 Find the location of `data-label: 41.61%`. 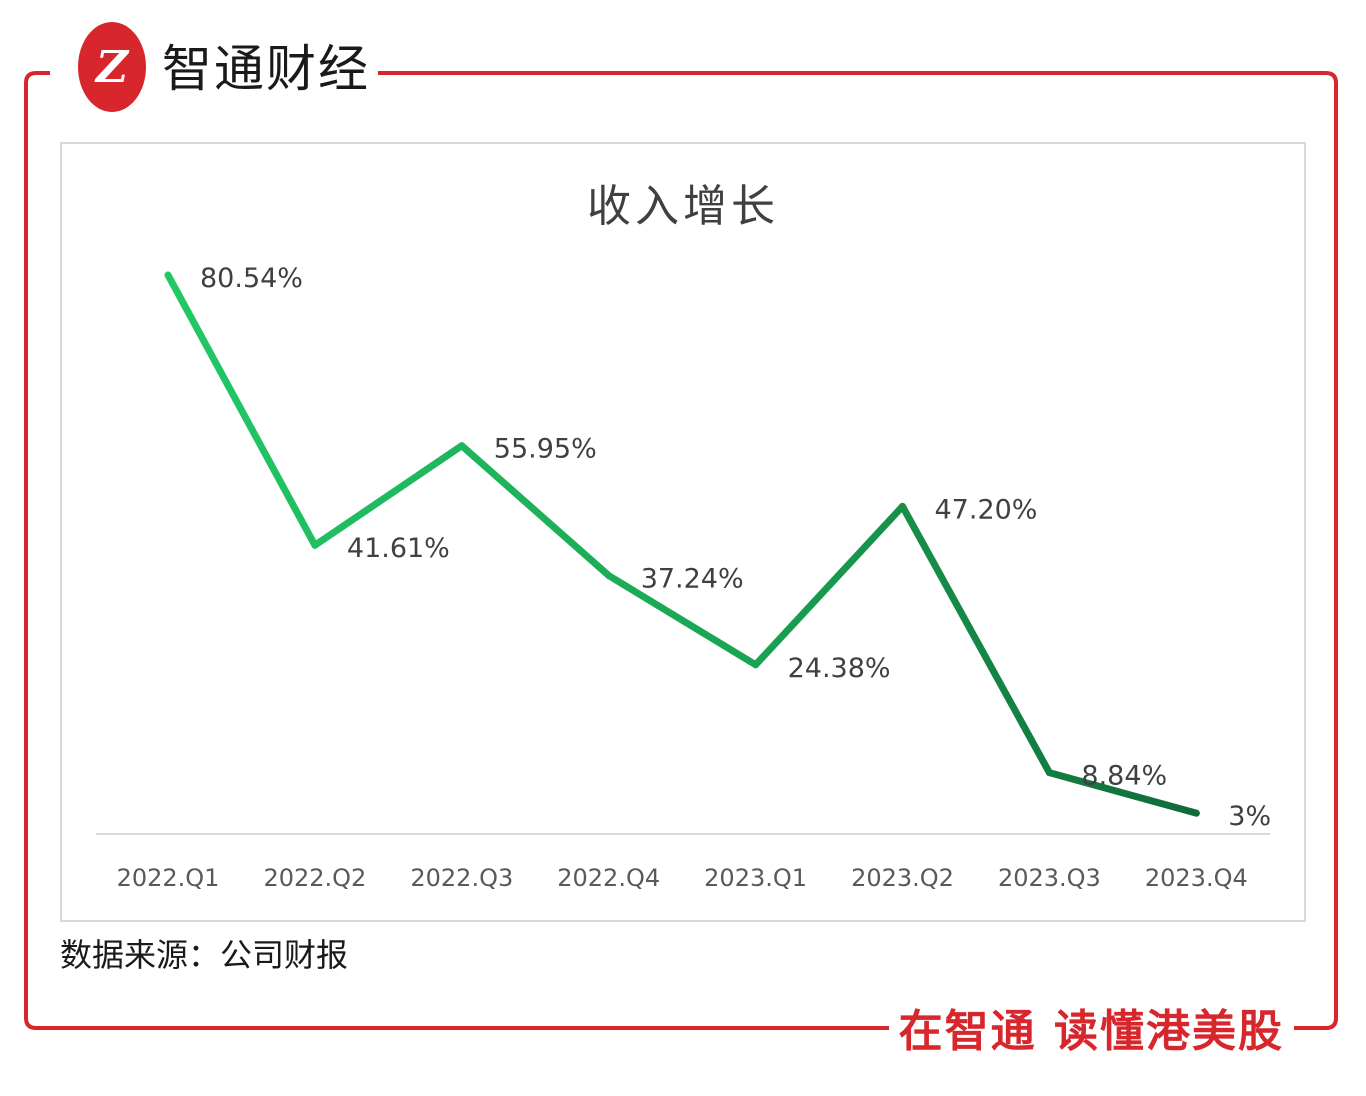

data-label: 41.61% is located at coordinates (398, 548).